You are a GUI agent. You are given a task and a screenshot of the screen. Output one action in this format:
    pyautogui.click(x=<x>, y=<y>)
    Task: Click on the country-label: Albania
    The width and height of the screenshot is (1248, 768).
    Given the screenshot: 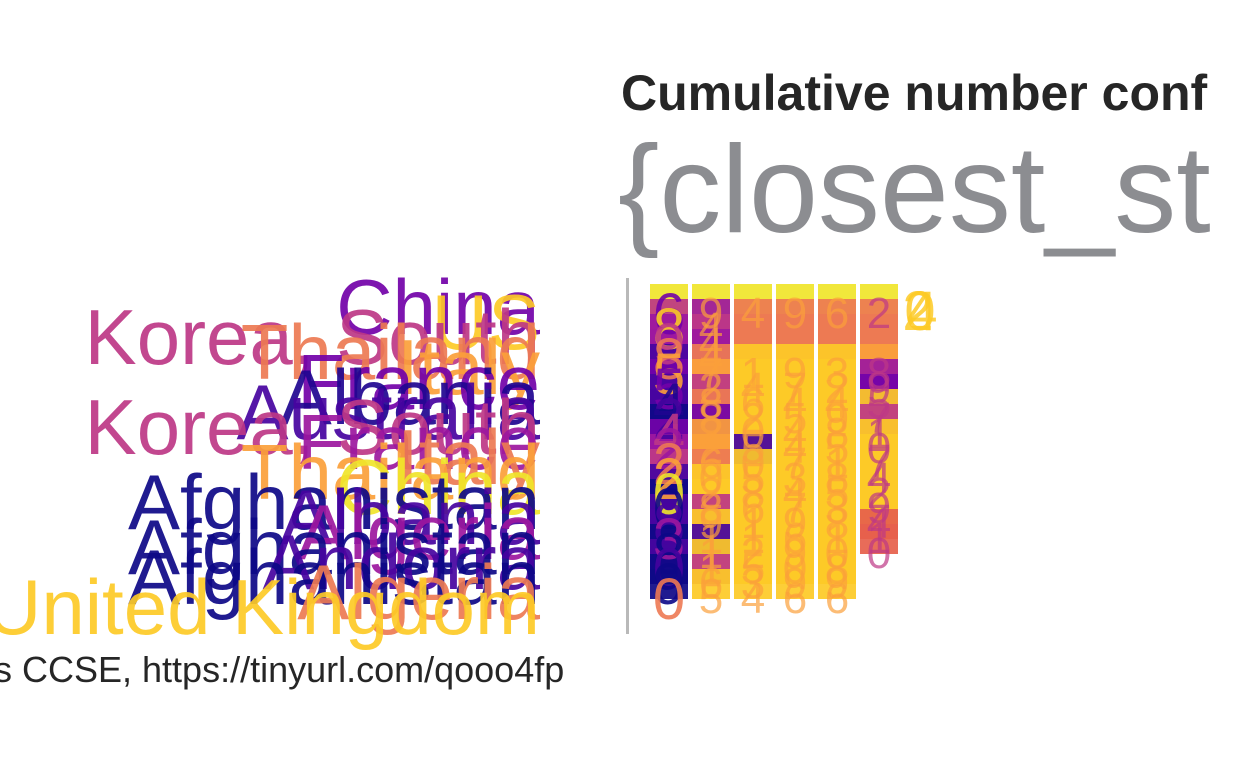 What is the action you would take?
    pyautogui.click(x=410, y=397)
    